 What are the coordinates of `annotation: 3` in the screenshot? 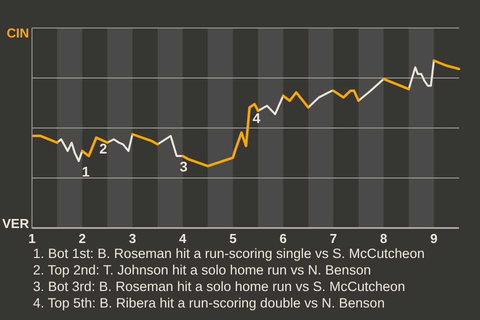 It's located at (184, 166).